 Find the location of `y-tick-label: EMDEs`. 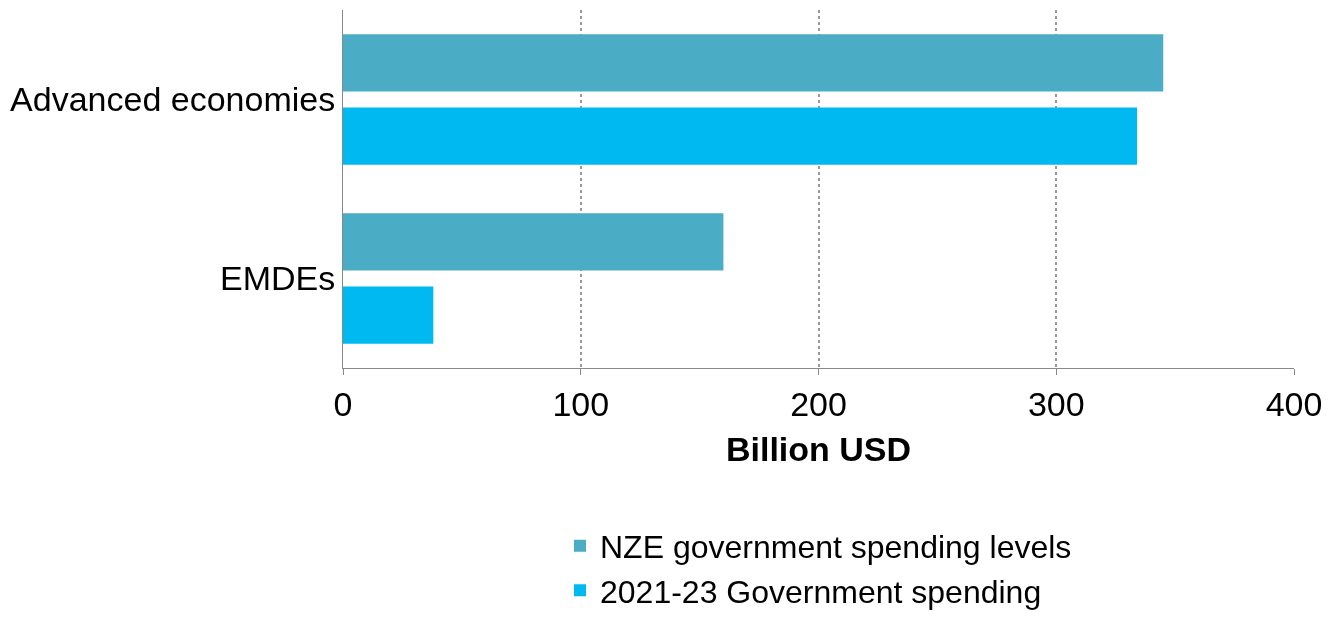

y-tick-label: EMDEs is located at coordinates (277, 278).